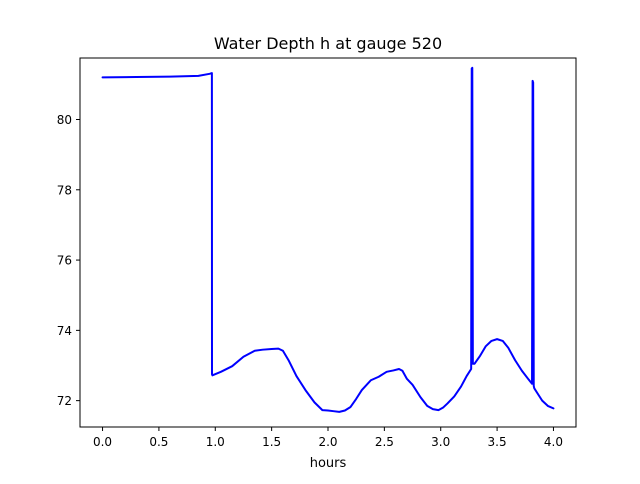  What do you see at coordinates (64, 261) in the screenshot?
I see `y-tick-label: 76` at bounding box center [64, 261].